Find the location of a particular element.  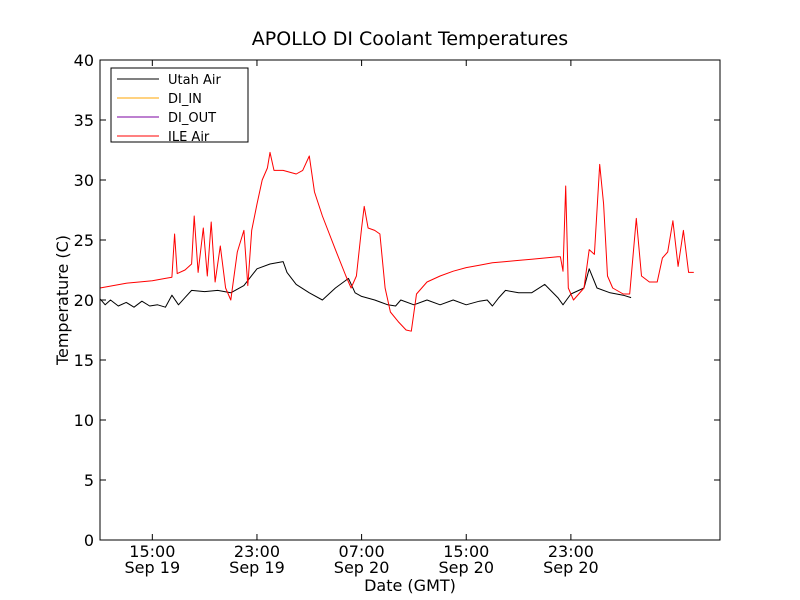

y-tick-label: 10 is located at coordinates (84, 420).